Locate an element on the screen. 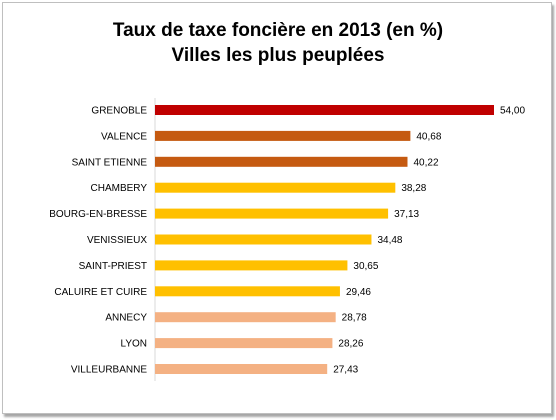  category-label: VENISSIEUX is located at coordinates (117, 240).